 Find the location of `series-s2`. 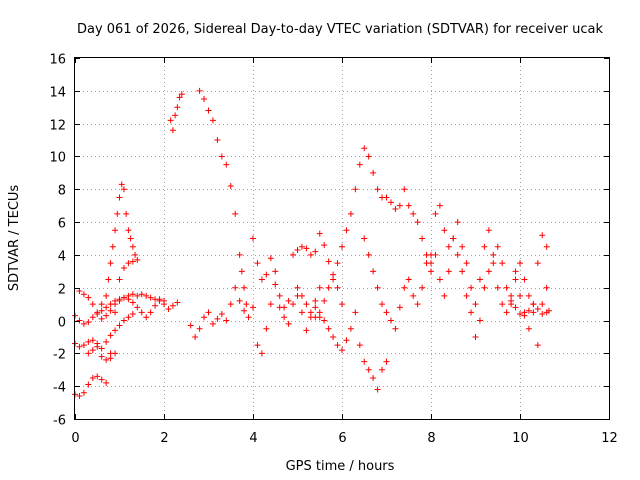

series-s2 is located at coordinates (118, 244).